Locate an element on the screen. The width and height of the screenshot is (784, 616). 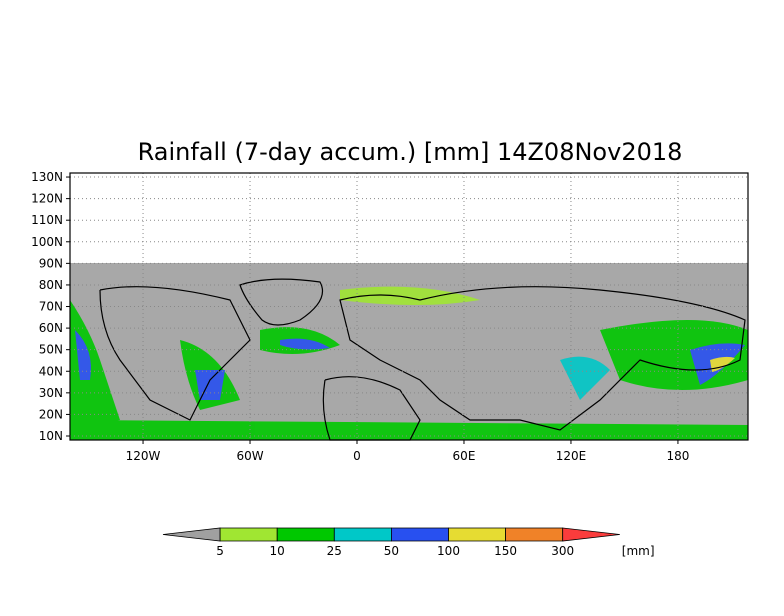
colorbar-unit: [mm] is located at coordinates (638, 551).